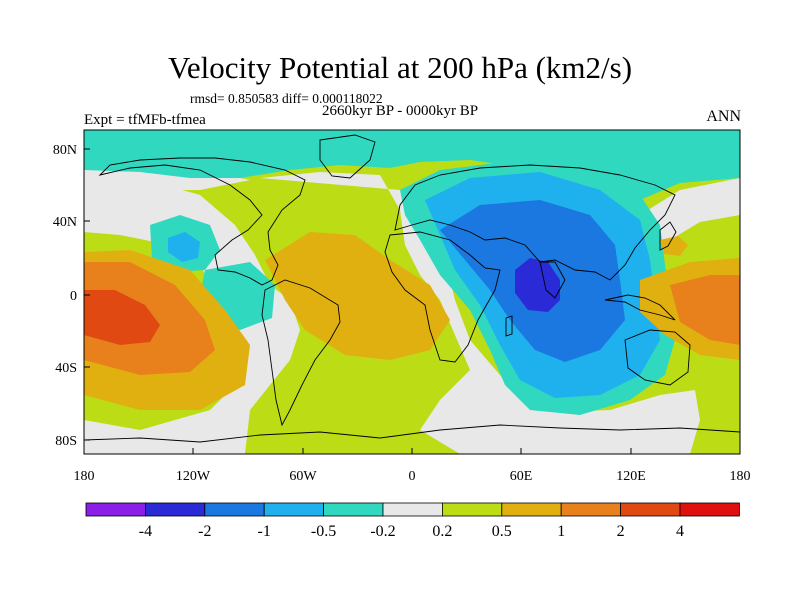  Describe the element at coordinates (202, 221) in the screenshot. I see `coastline-north-america` at that location.